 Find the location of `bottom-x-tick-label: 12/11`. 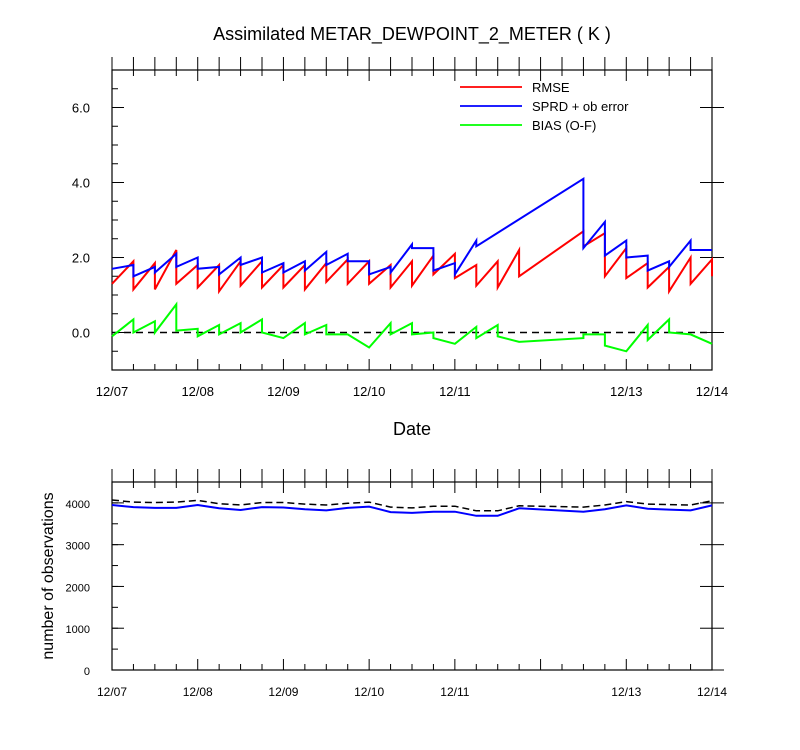

bottom-x-tick-label: 12/11 is located at coordinates (454, 692).